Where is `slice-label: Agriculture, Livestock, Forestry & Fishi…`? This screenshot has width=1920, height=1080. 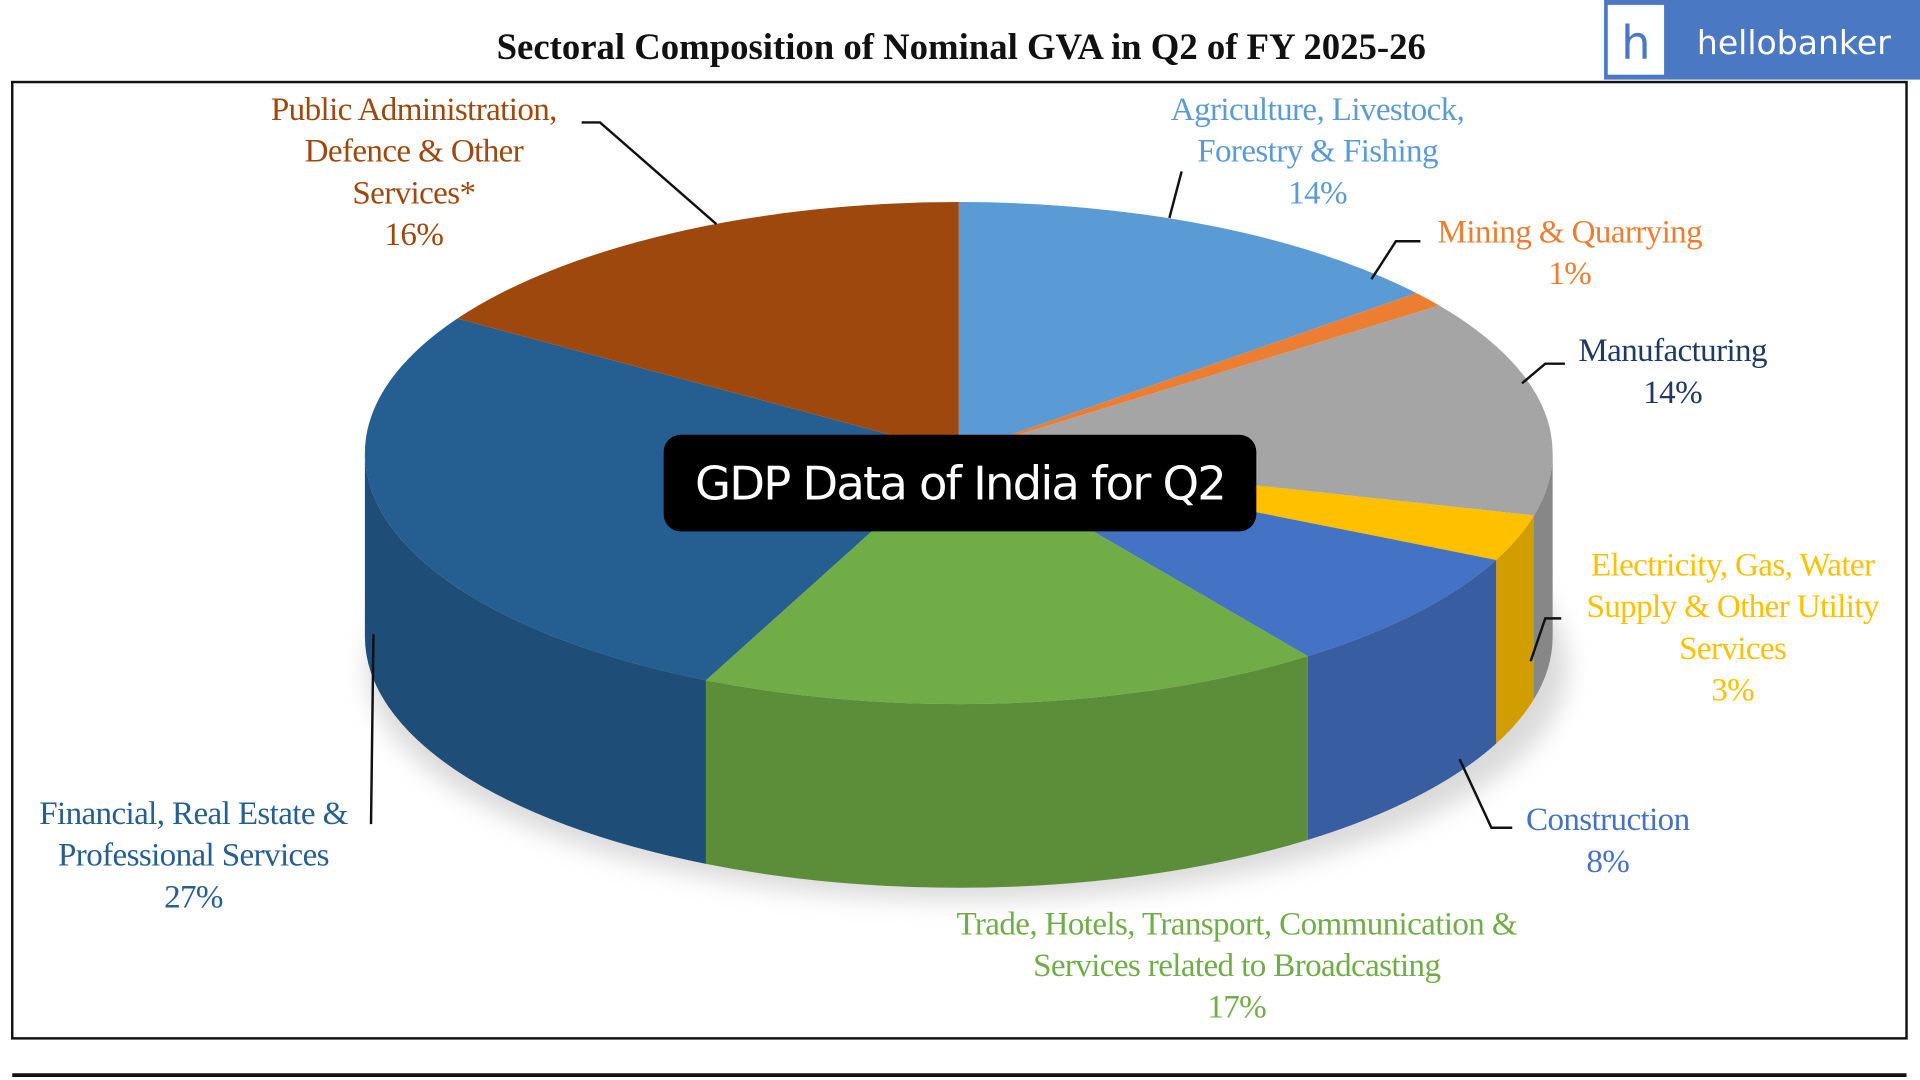
slice-label: Agriculture, Livestock, Forestry & Fishi… is located at coordinates (1317, 150).